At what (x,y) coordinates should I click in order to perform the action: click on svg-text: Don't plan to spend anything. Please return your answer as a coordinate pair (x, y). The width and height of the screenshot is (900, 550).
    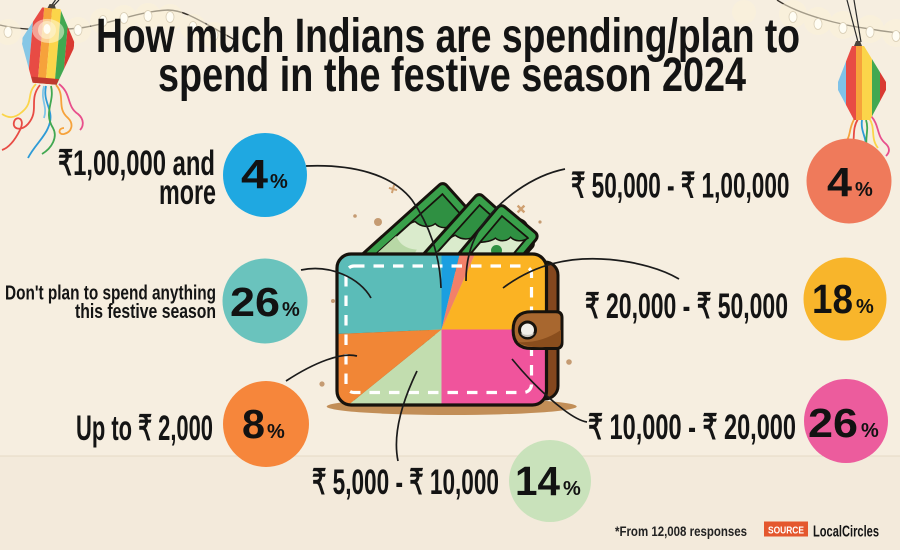
    Looking at the image, I should click on (110, 294).